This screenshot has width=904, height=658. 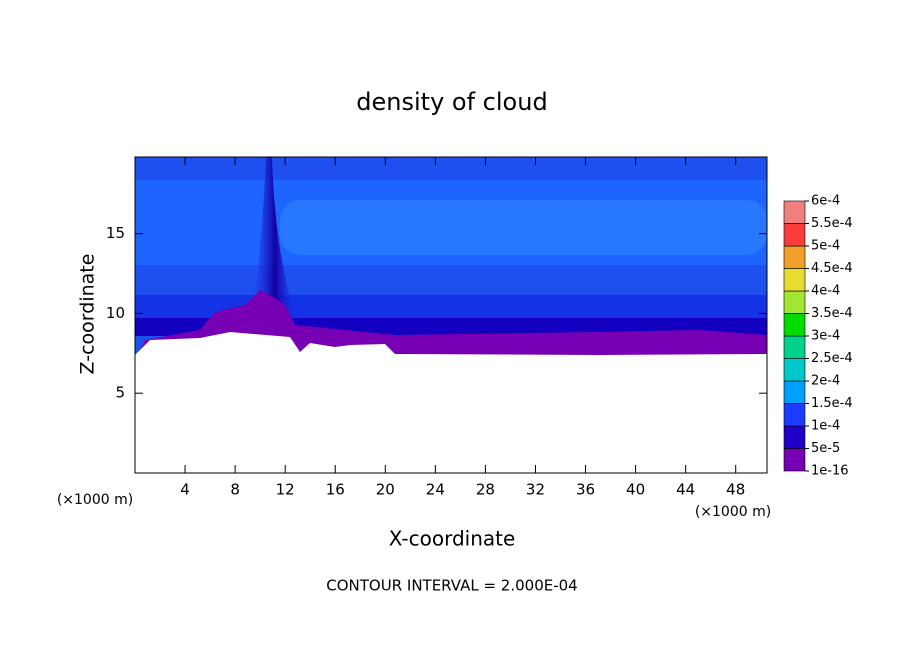 I want to click on x-unit: (×1000 m), so click(x=733, y=512).